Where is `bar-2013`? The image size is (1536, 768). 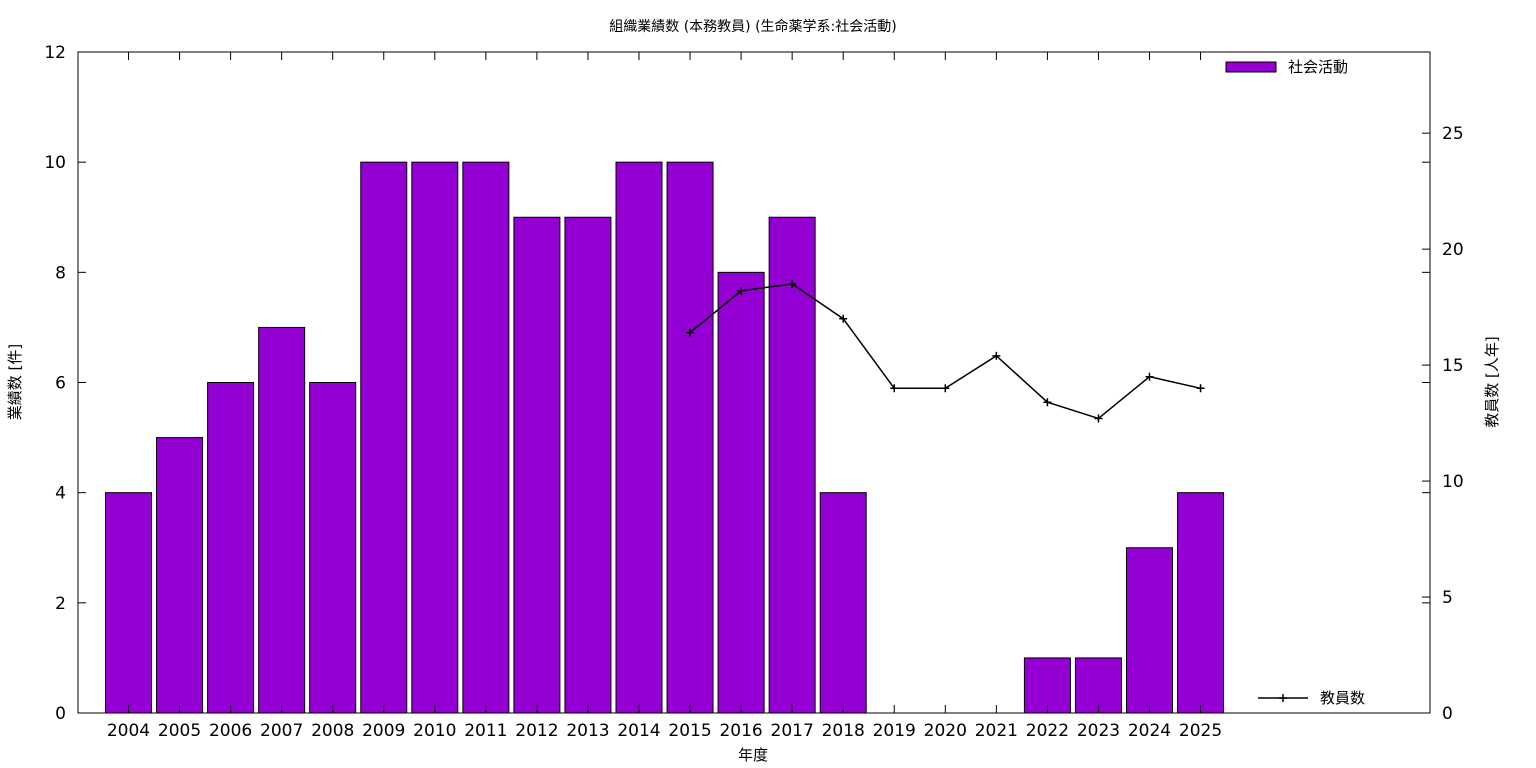
bar-2013 is located at coordinates (588, 465).